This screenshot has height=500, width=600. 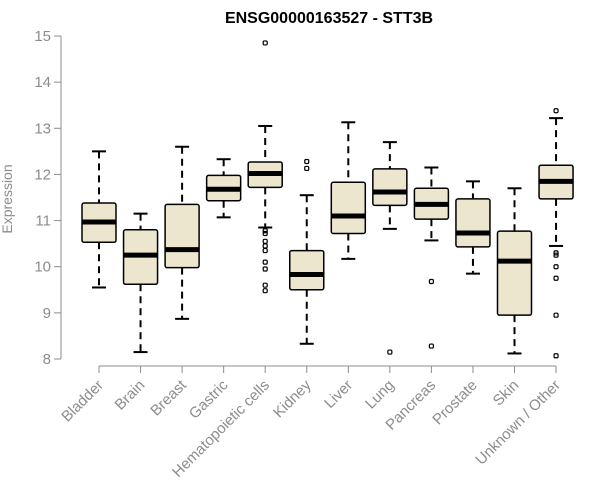 What do you see at coordinates (380, 395) in the screenshot?
I see `x-tick-label: Lung` at bounding box center [380, 395].